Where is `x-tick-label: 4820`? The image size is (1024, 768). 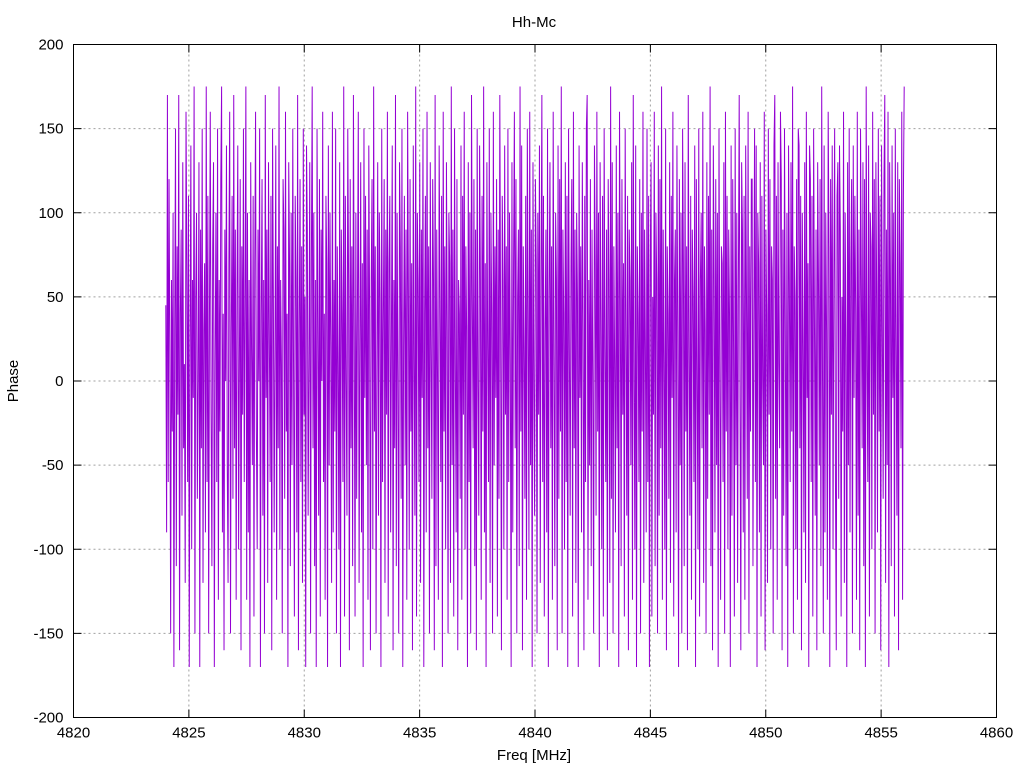 x-tick-label: 4820 is located at coordinates (73, 733).